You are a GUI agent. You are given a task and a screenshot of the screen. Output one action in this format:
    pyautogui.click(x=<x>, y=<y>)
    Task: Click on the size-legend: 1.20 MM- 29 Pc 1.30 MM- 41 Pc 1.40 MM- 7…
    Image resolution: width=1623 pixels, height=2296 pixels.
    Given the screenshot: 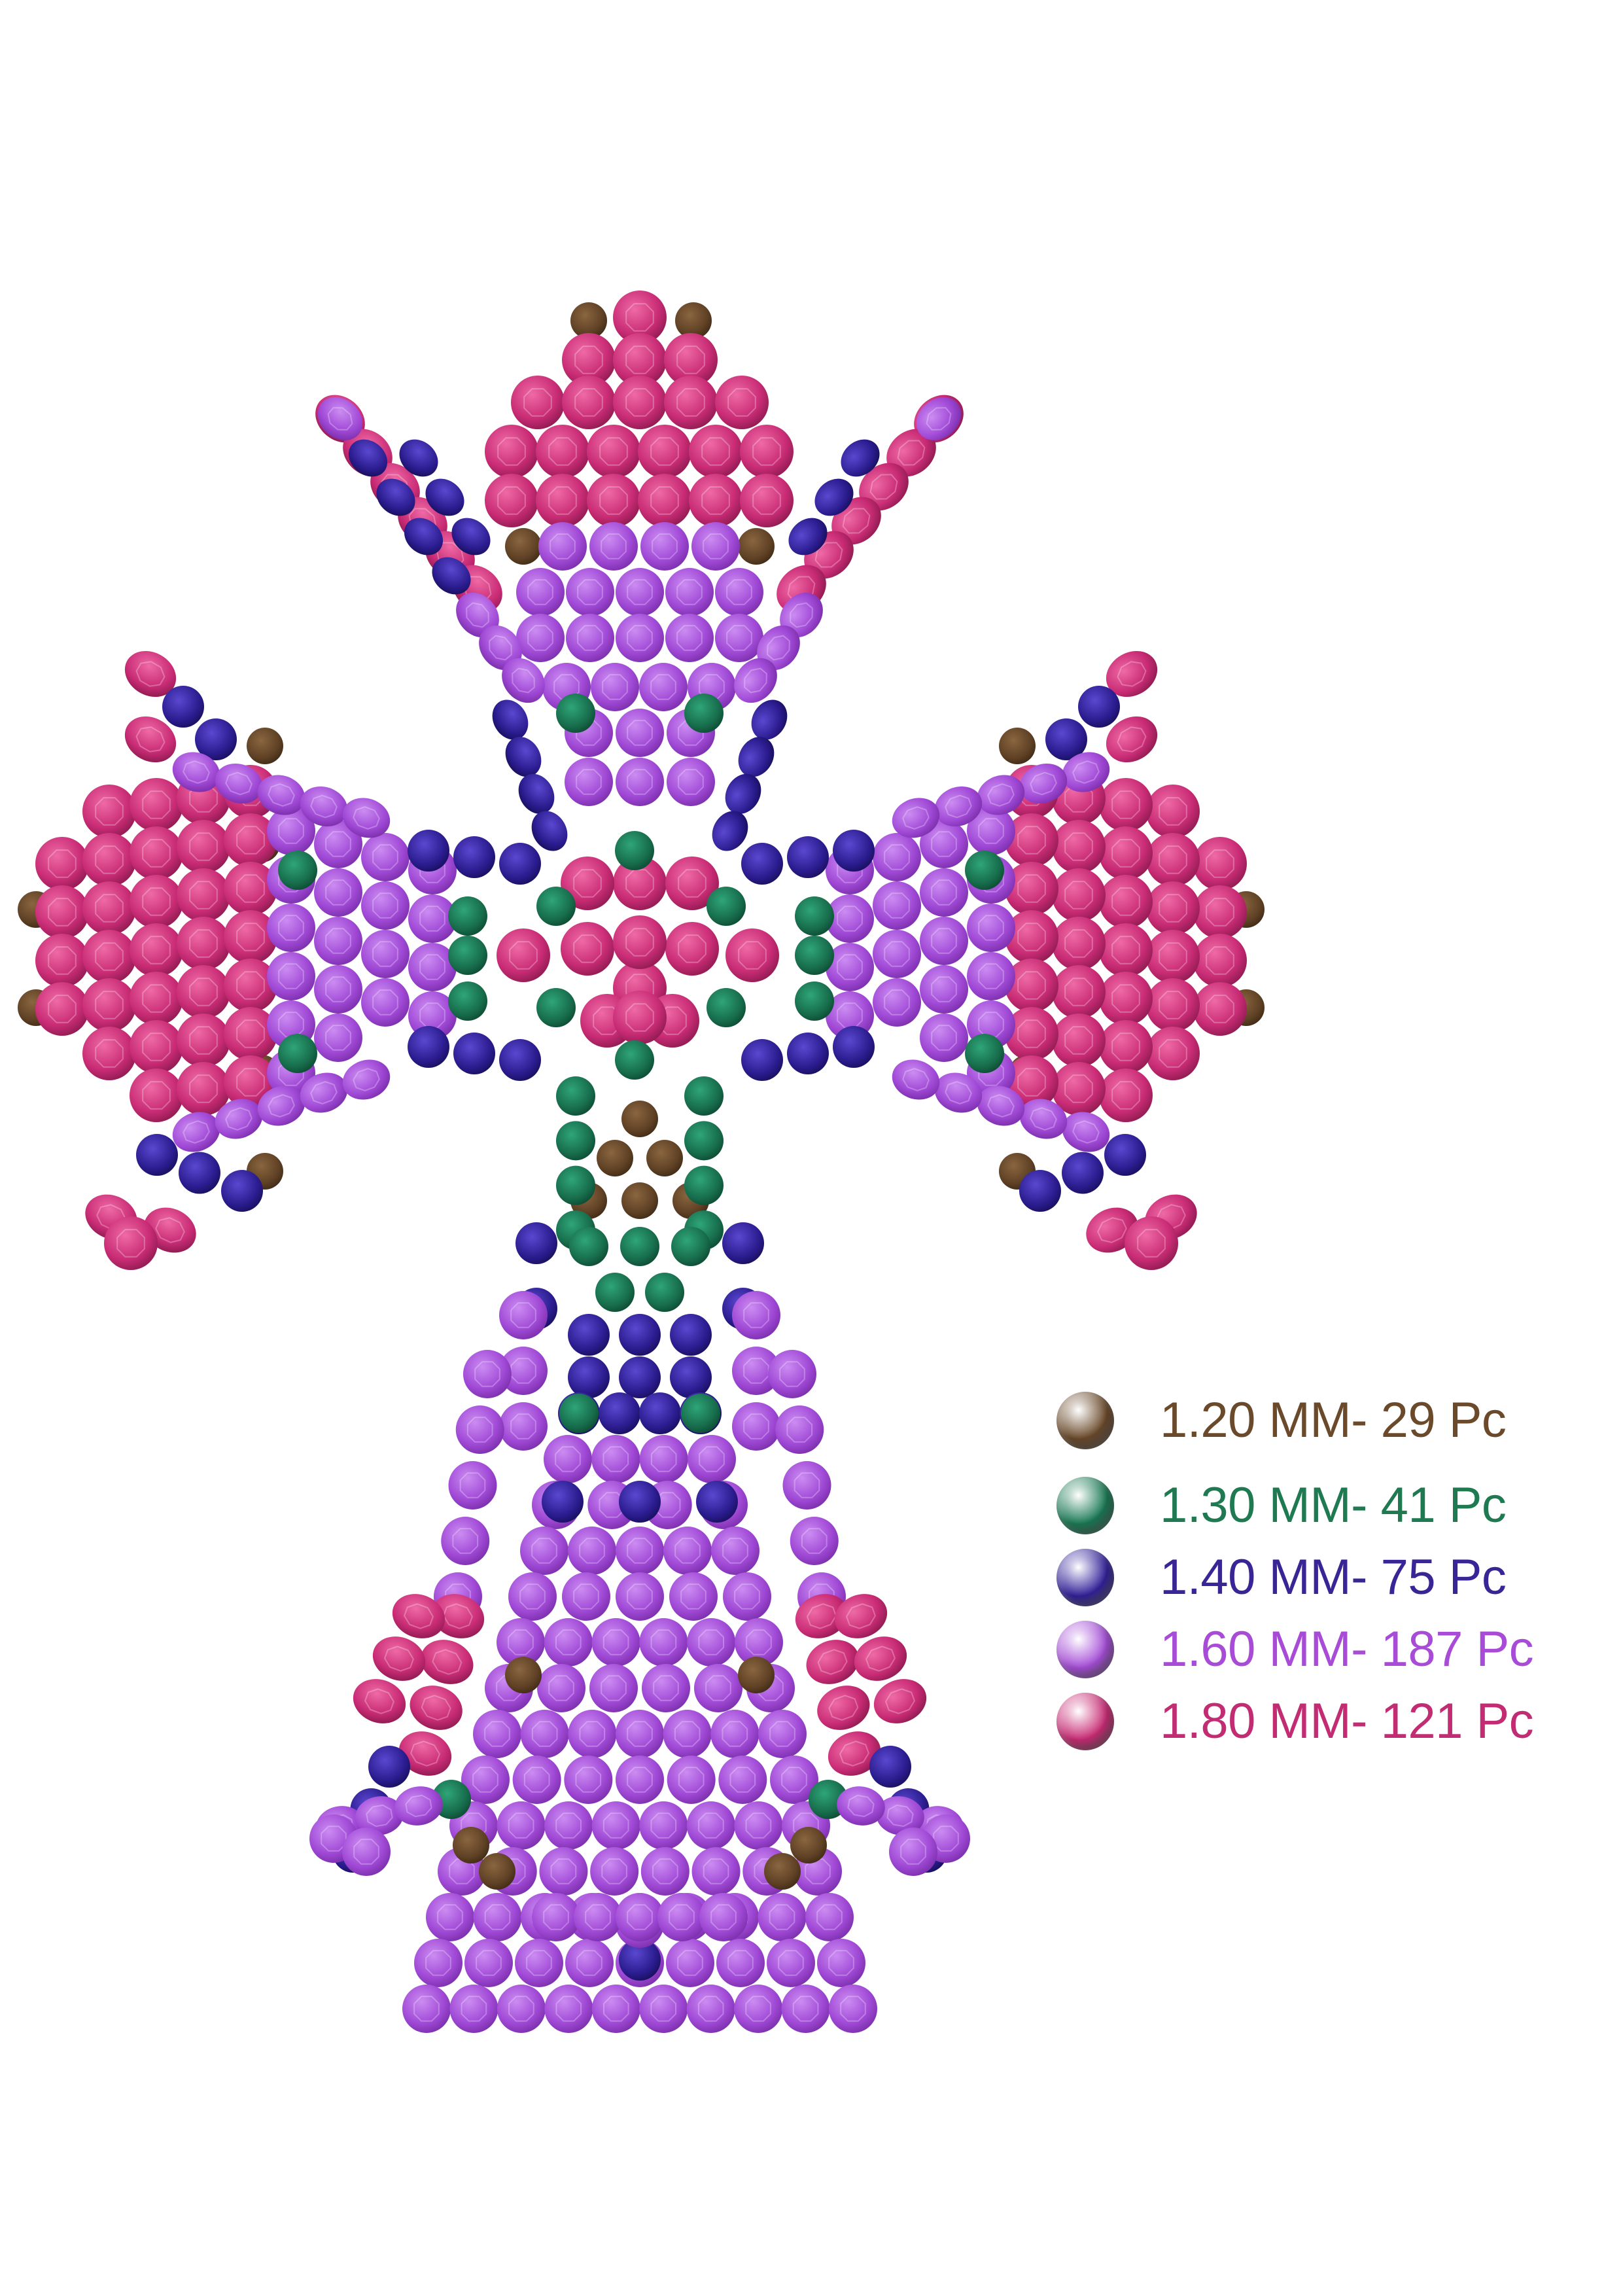 What is the action you would take?
    pyautogui.click(x=1337, y=1577)
    